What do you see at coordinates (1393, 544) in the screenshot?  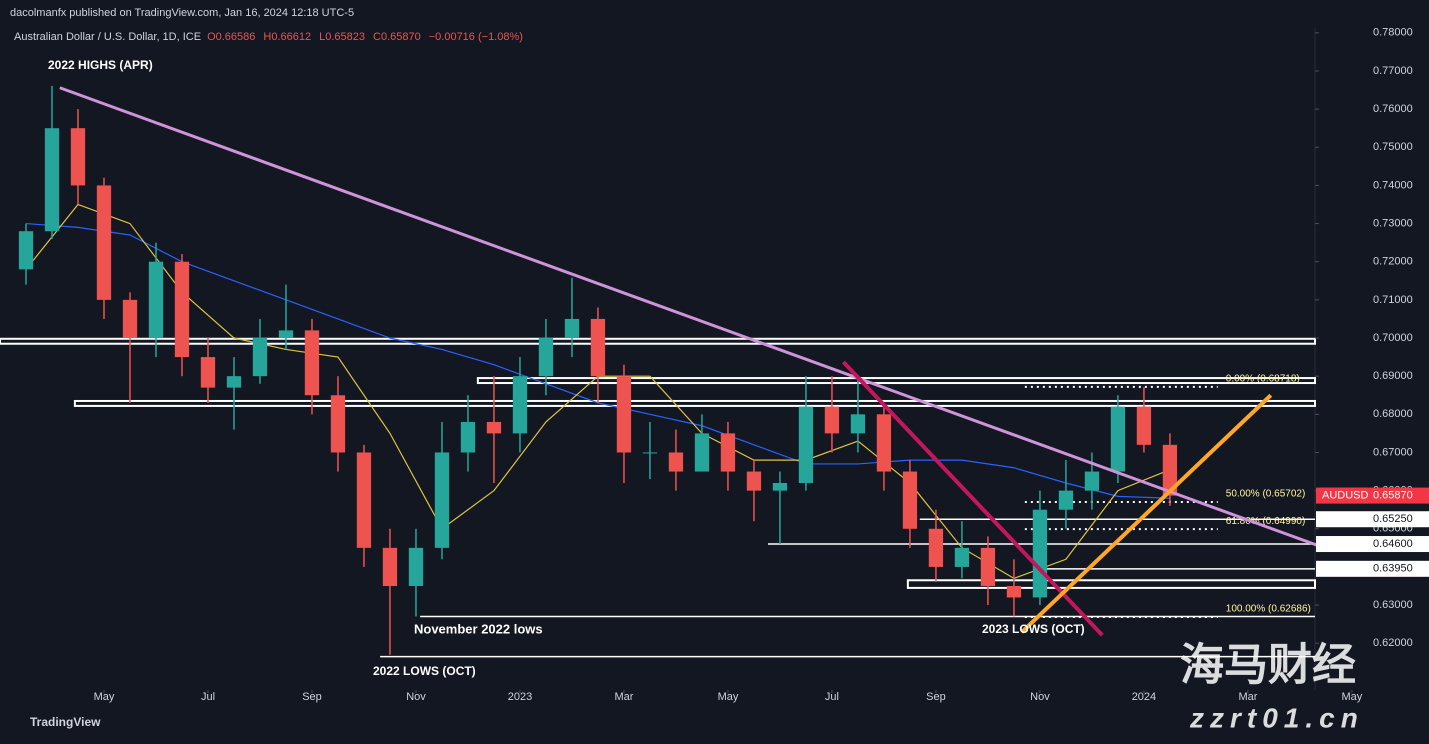 I see `price-label: 0.64600` at bounding box center [1393, 544].